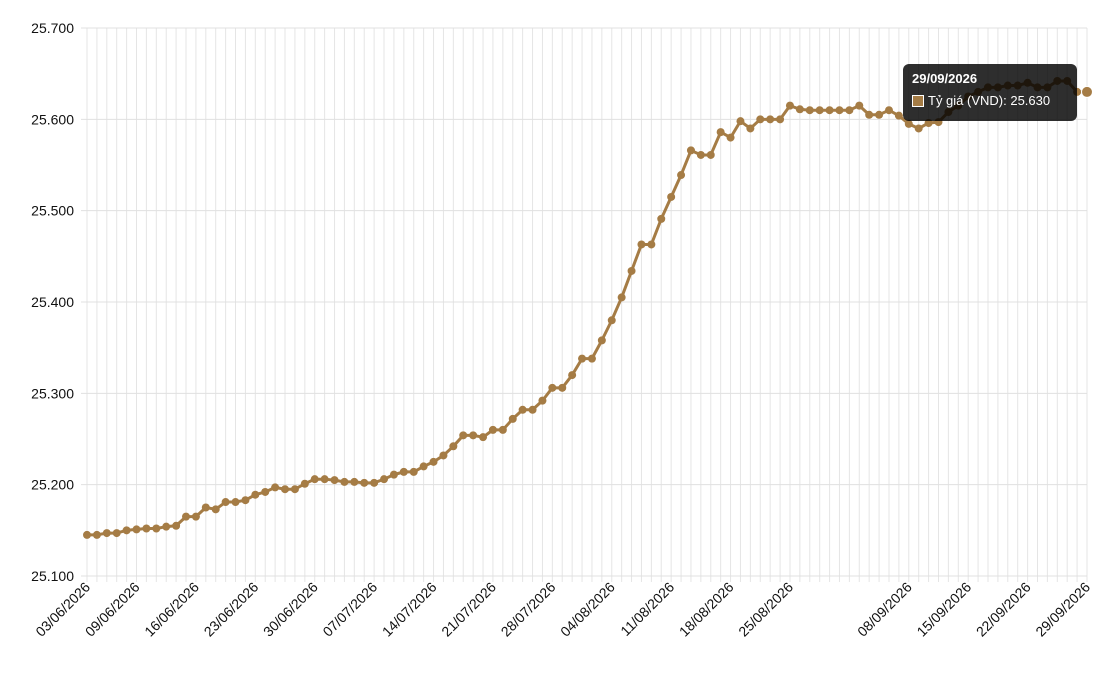 This screenshot has height=675, width=1115. Describe the element at coordinates (990, 92) in the screenshot. I see `data-tooltip: 29/09/2026 Tỷ giá (VND): 25.630` at that location.